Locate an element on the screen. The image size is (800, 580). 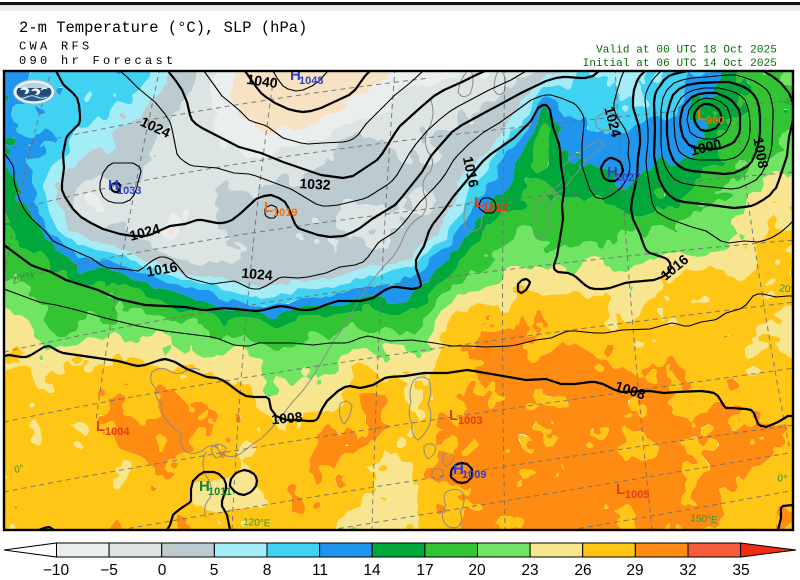
svg-text: 980 is located at coordinates (715, 121).